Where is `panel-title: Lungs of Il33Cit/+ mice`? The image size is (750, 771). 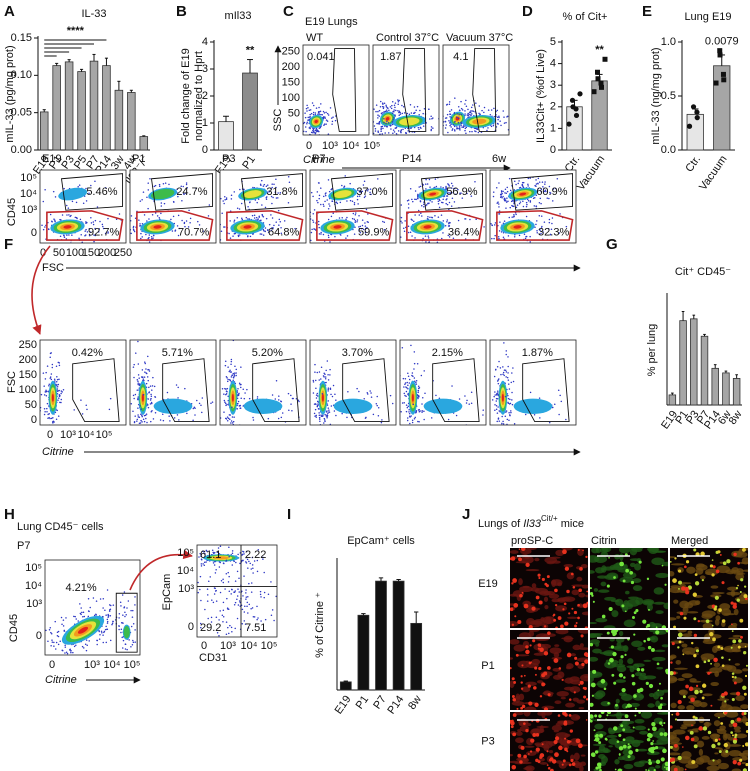 panel-title: Lungs of Il33Cit/+ mice is located at coordinates (531, 522).